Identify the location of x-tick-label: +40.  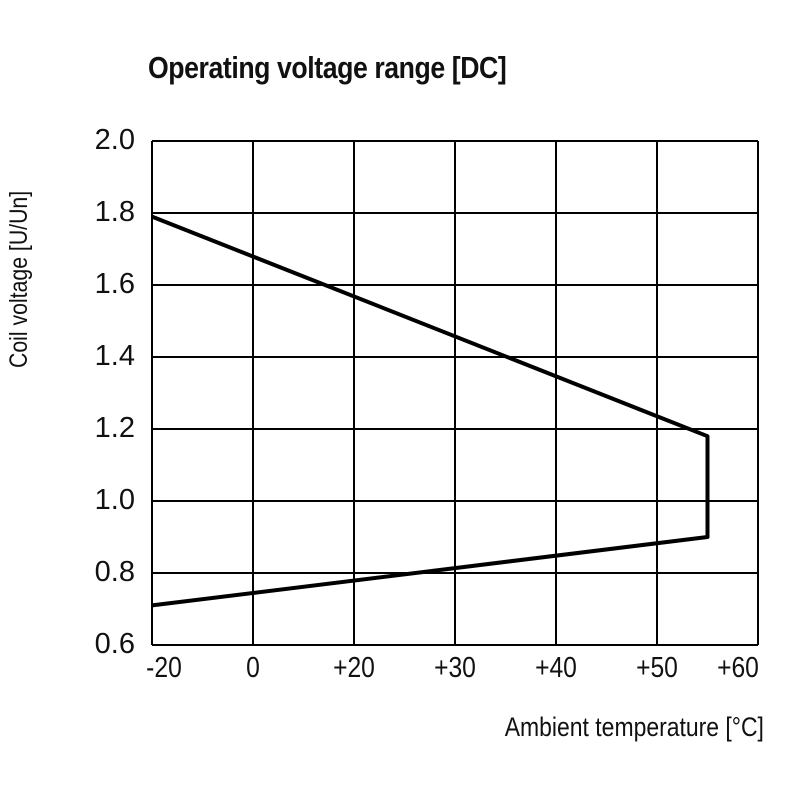
(556, 668).